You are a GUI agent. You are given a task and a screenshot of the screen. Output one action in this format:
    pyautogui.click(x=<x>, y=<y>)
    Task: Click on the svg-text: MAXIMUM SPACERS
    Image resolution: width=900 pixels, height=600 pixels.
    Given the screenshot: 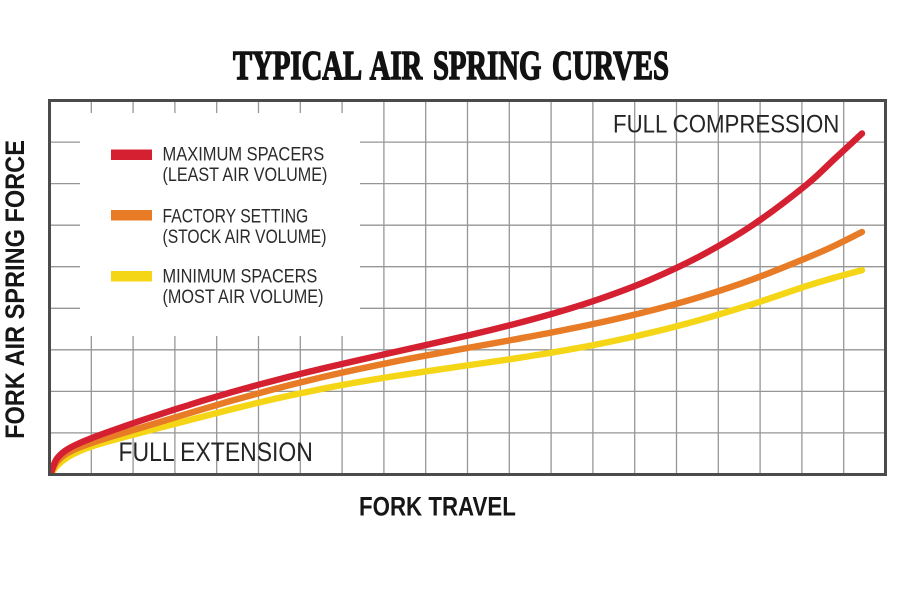 What is the action you would take?
    pyautogui.click(x=244, y=153)
    